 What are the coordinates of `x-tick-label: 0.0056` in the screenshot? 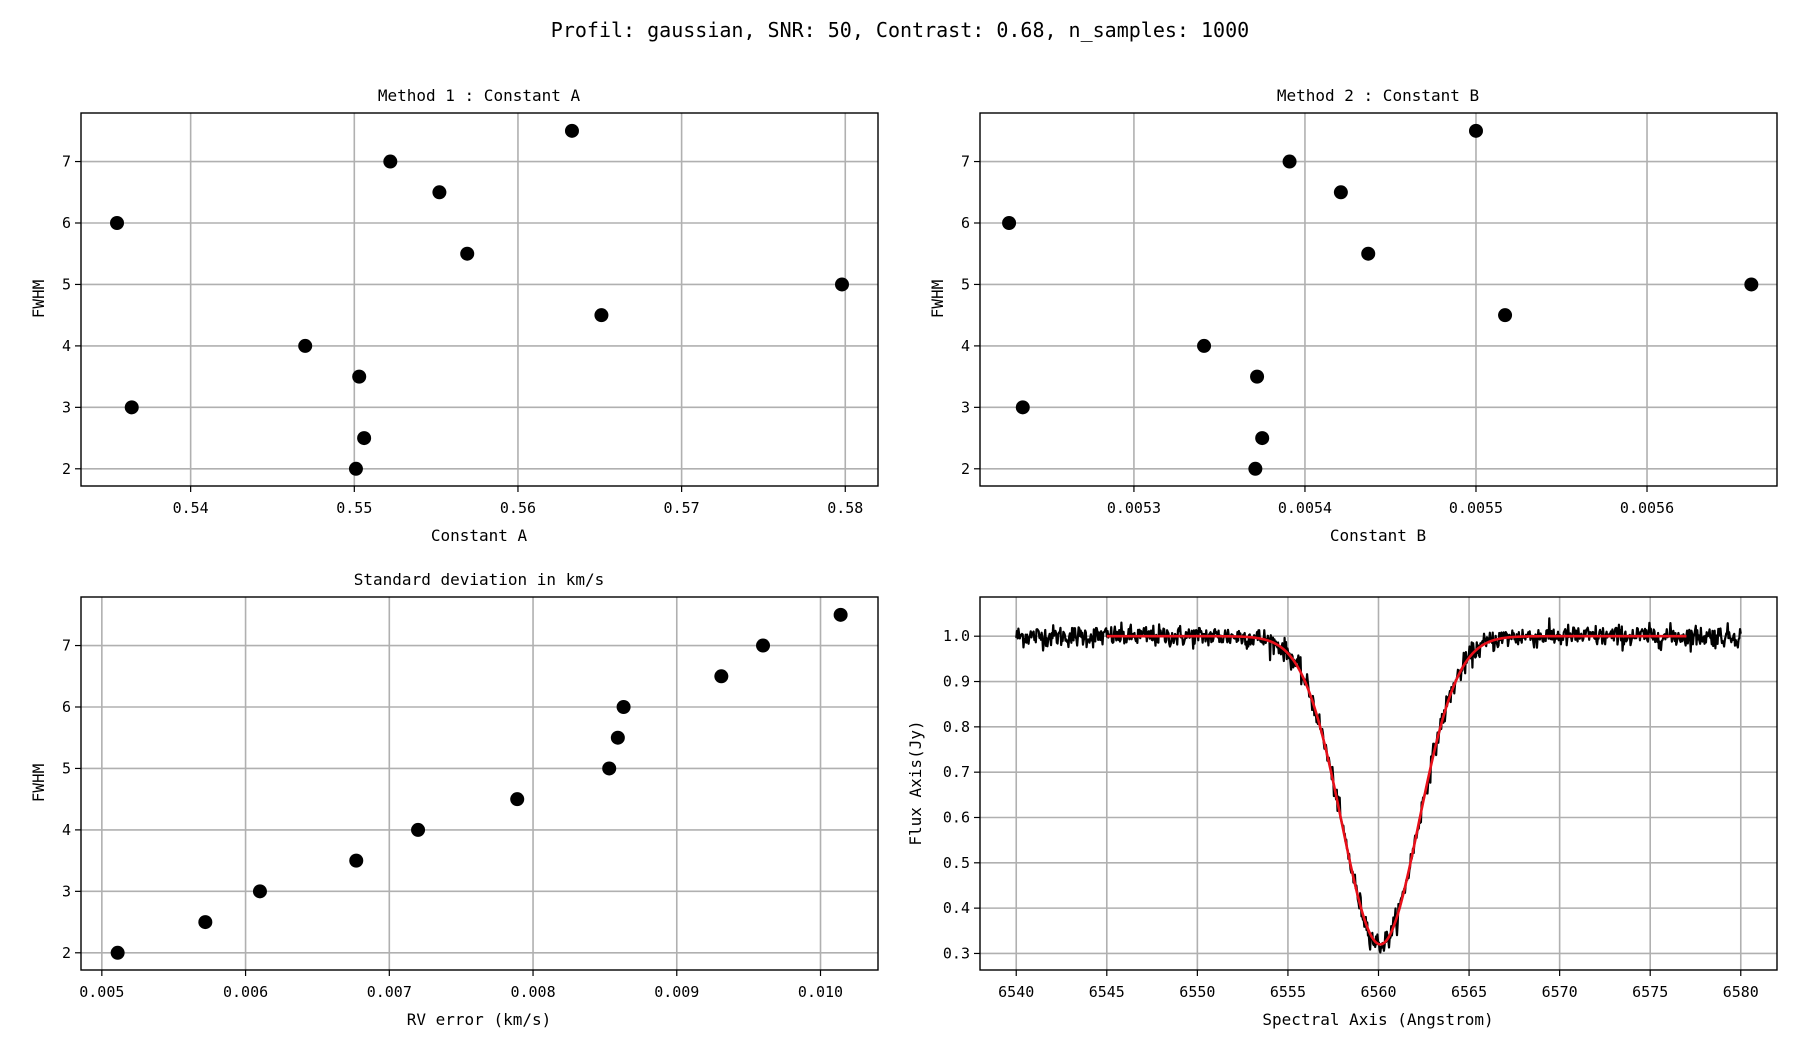 It's located at (1647, 508).